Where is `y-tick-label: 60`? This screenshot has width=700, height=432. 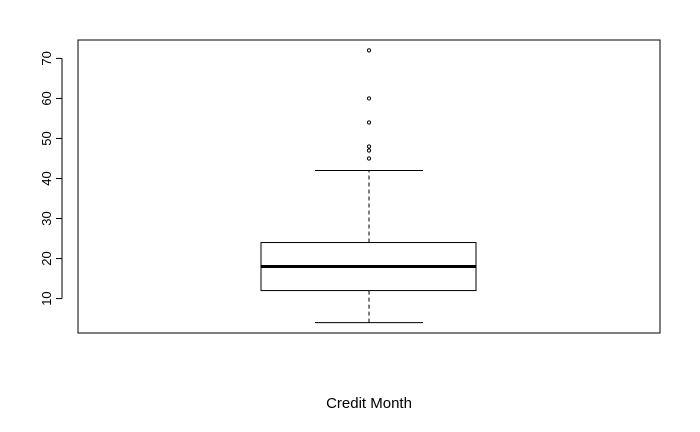
y-tick-label: 60 is located at coordinates (46, 98).